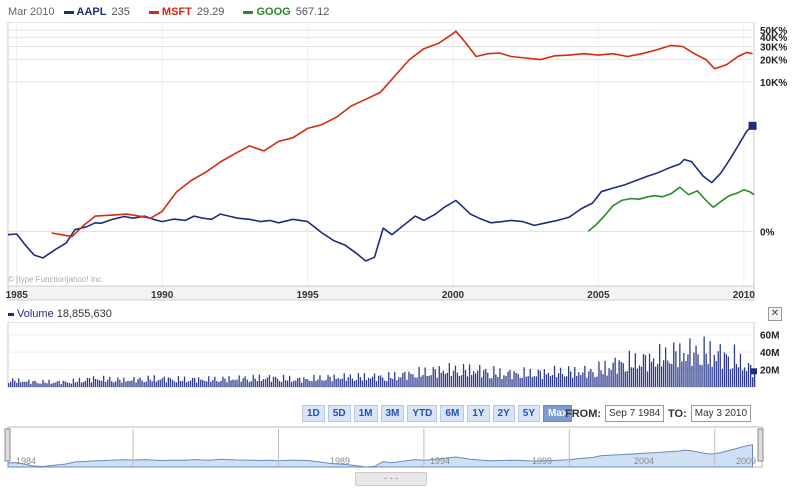  Describe the element at coordinates (583, 413) in the screenshot. I see `from-label: FROM:` at that location.